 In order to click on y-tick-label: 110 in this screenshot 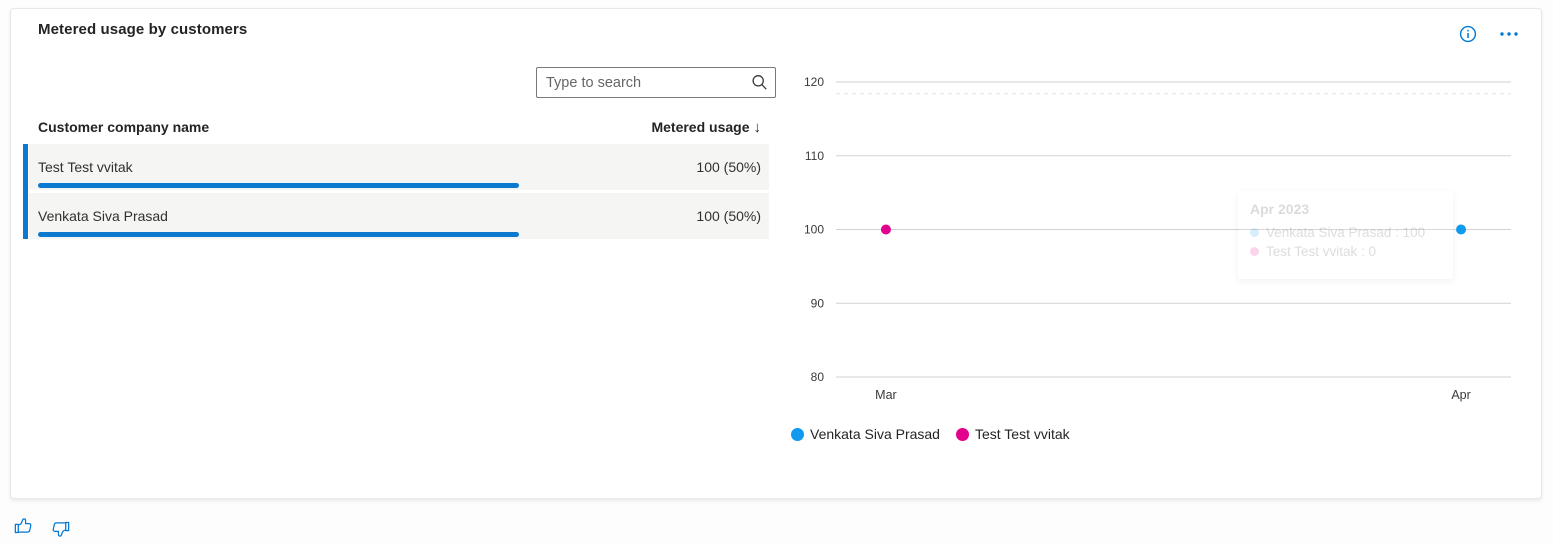, I will do `click(814, 156)`.